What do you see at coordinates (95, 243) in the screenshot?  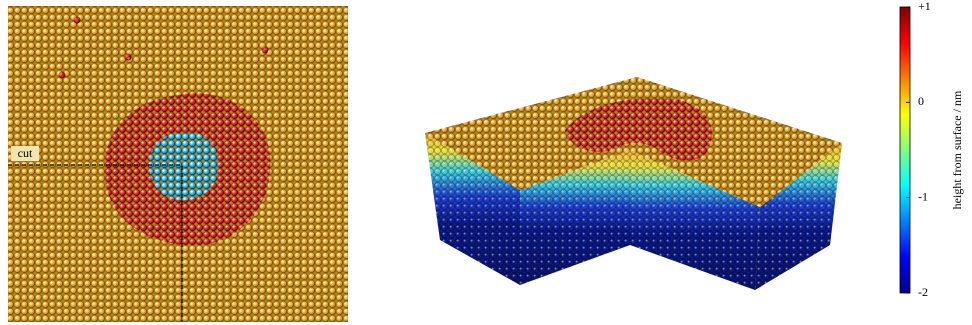 I see `cut-line` at bounding box center [95, 243].